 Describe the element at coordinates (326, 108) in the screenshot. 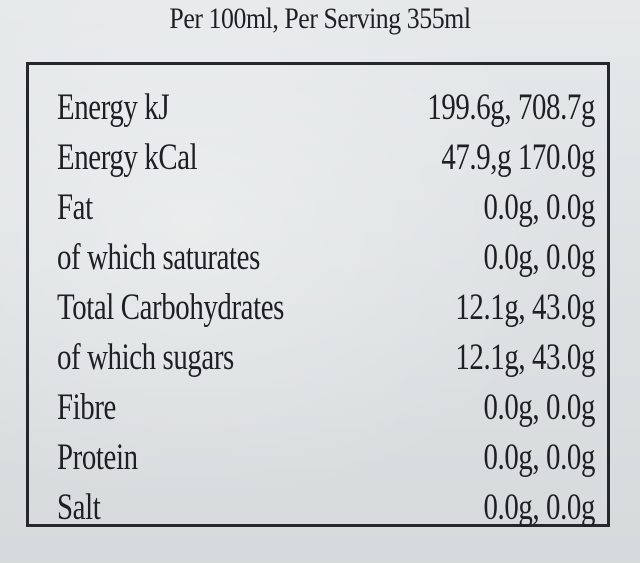

I see `nutrient-row-energy-kj: Energy kJ 199.6g, 708.7g` at that location.